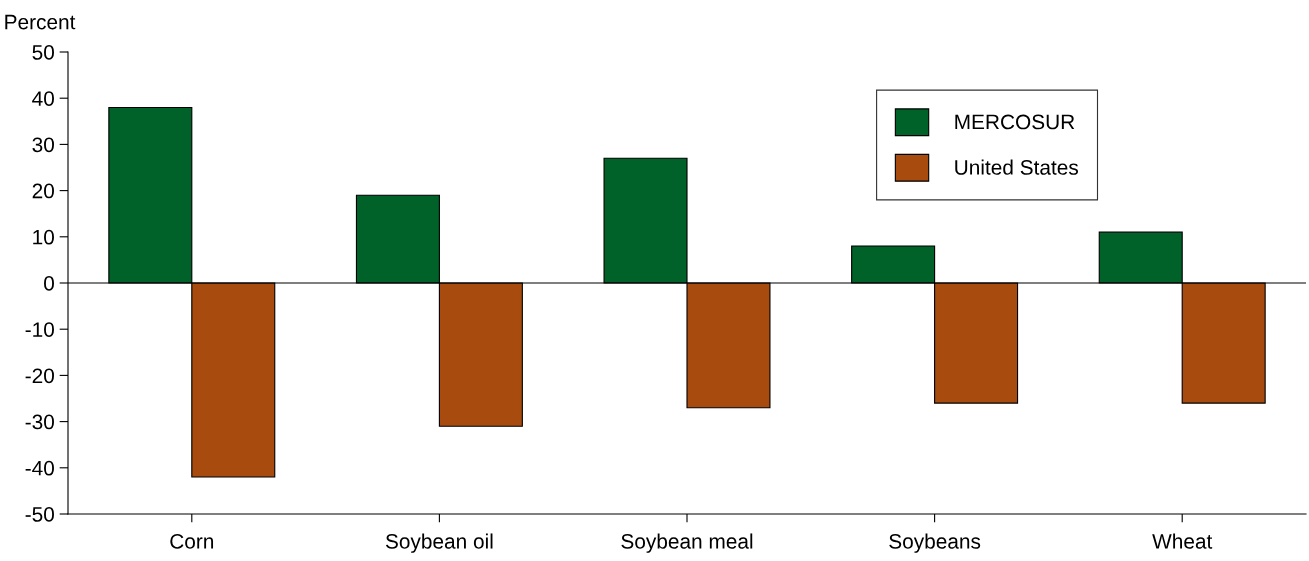 This screenshot has height=561, width=1309. Describe the element at coordinates (40, 22) in the screenshot. I see `y-axis-title: Percent` at that location.